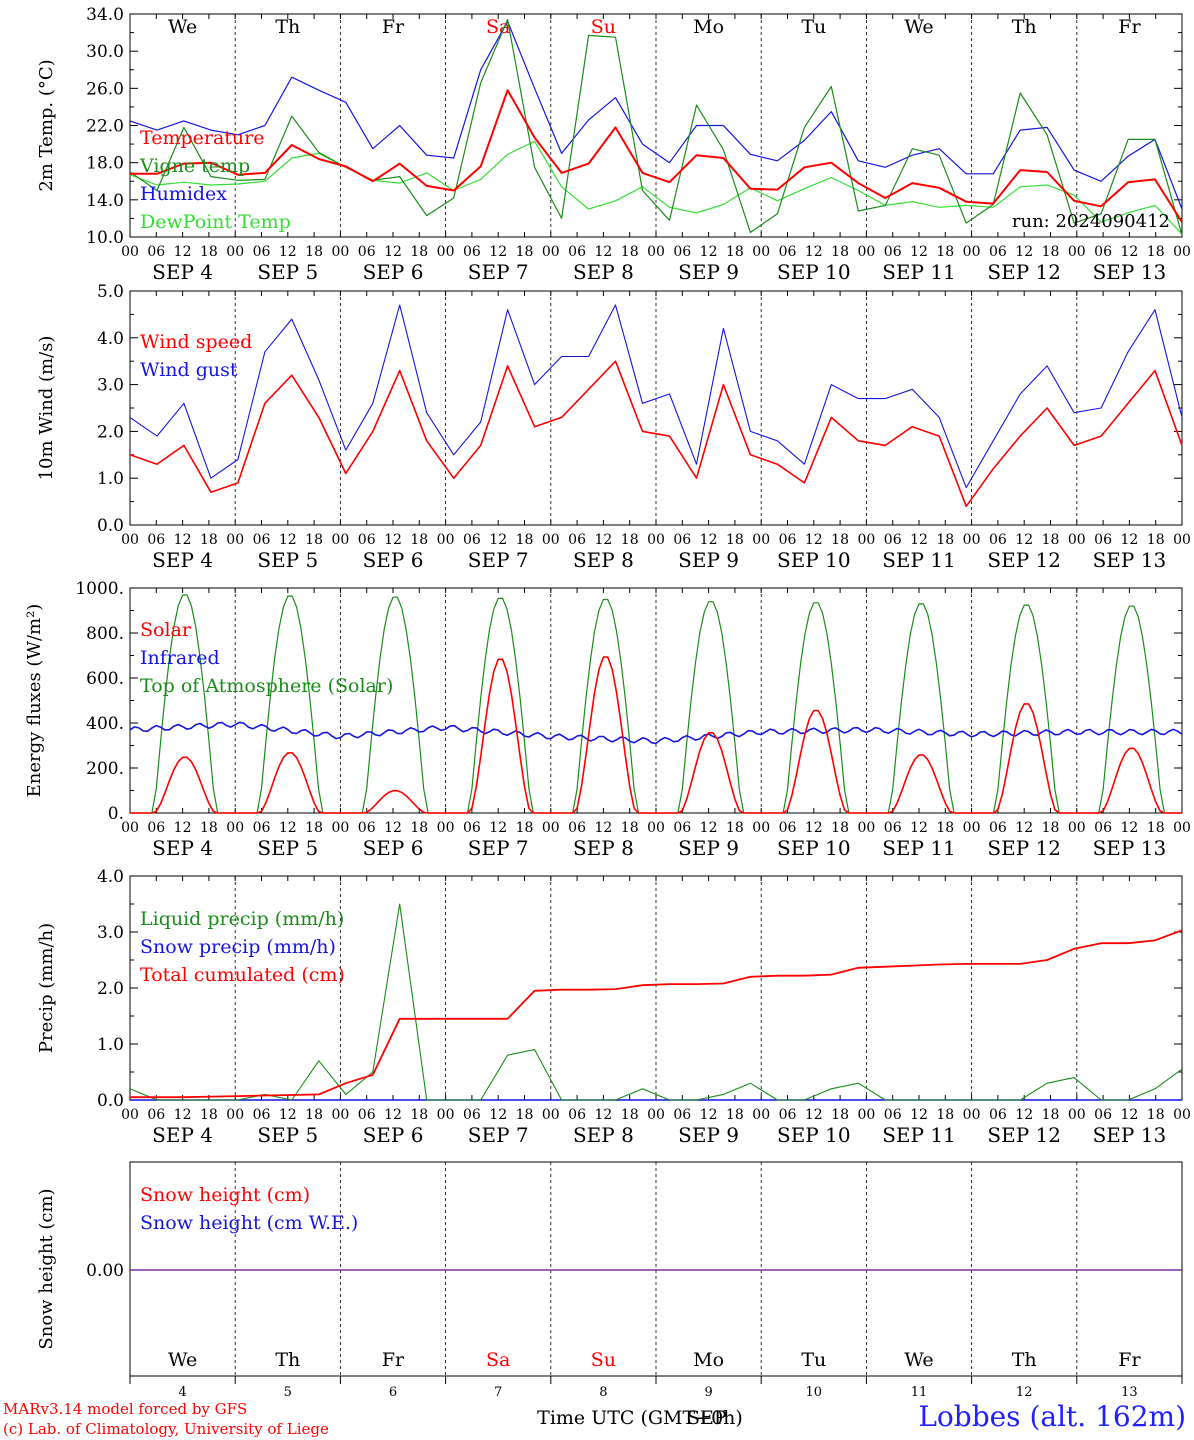  What do you see at coordinates (603, 1135) in the screenshot?
I see `date-tick-label: SEP 8` at bounding box center [603, 1135].